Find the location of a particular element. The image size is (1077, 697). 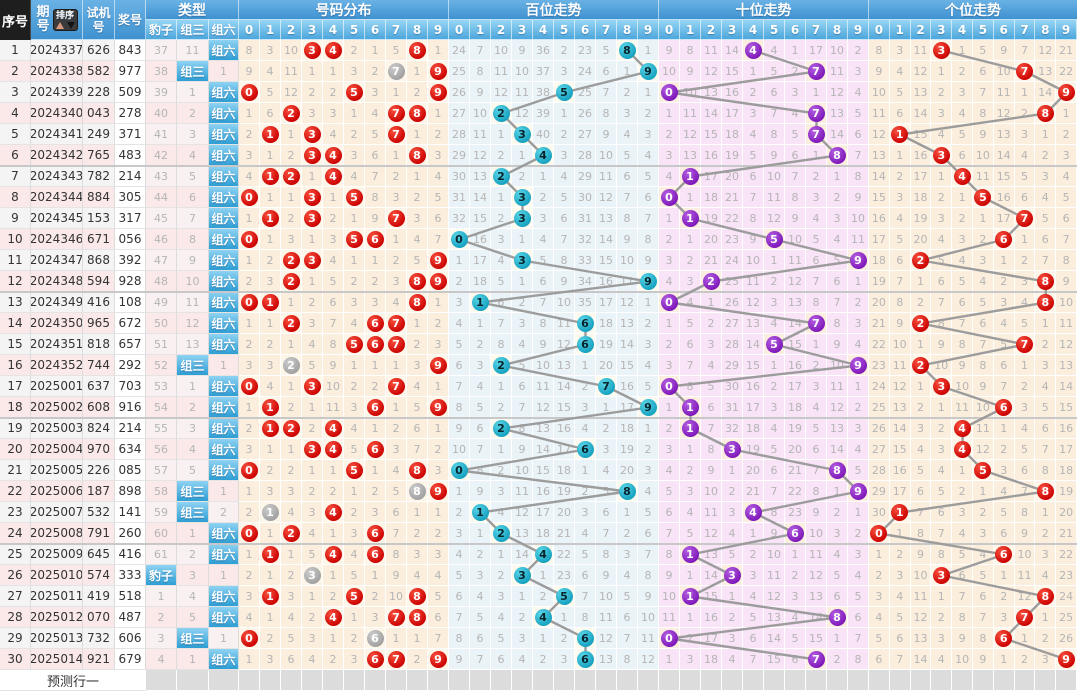

units-cell: 20 is located at coordinates (879, 302).